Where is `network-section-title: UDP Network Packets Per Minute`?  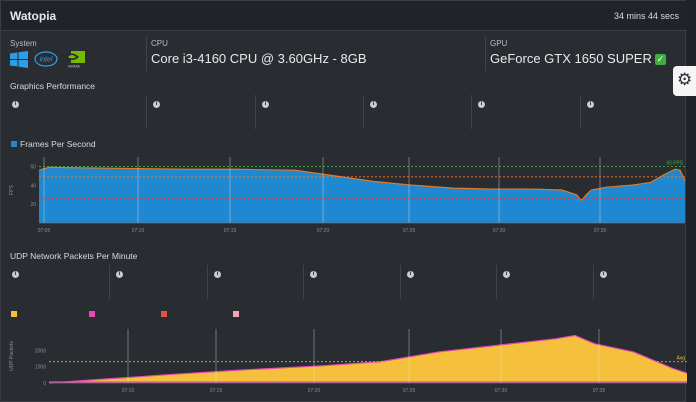 network-section-title: UDP Network Packets Per Minute is located at coordinates (74, 256).